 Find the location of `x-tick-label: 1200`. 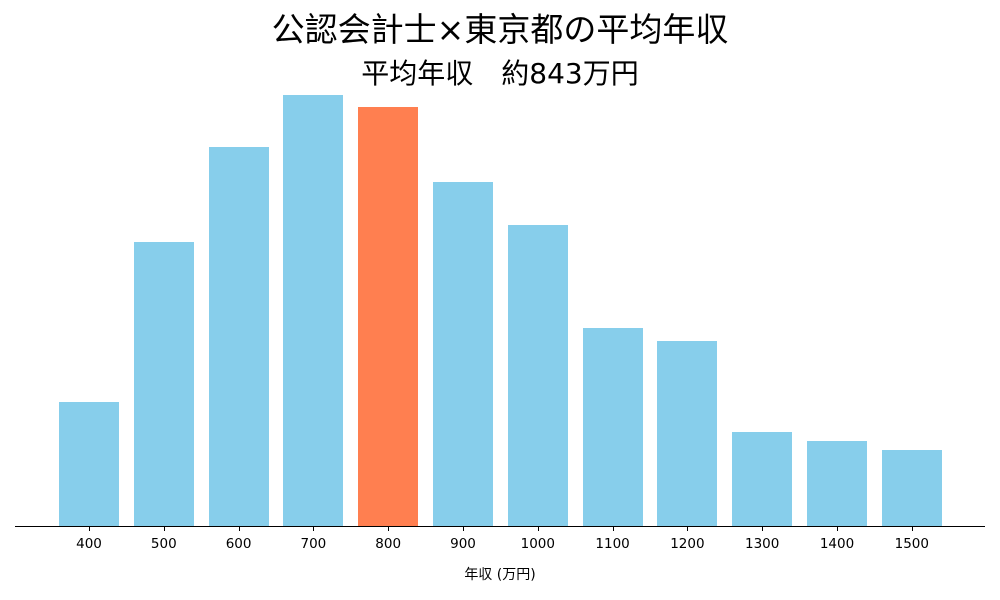

x-tick-label: 1200 is located at coordinates (687, 544).